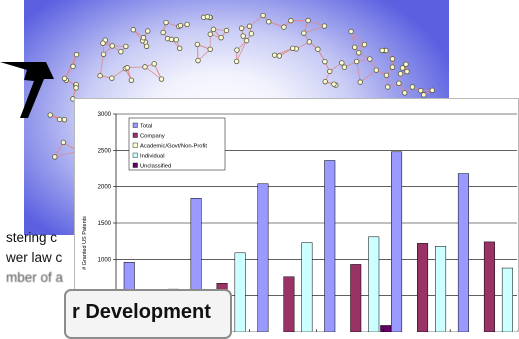  Describe the element at coordinates (155, 166) in the screenshot. I see `legend-label: Unclassified` at that location.